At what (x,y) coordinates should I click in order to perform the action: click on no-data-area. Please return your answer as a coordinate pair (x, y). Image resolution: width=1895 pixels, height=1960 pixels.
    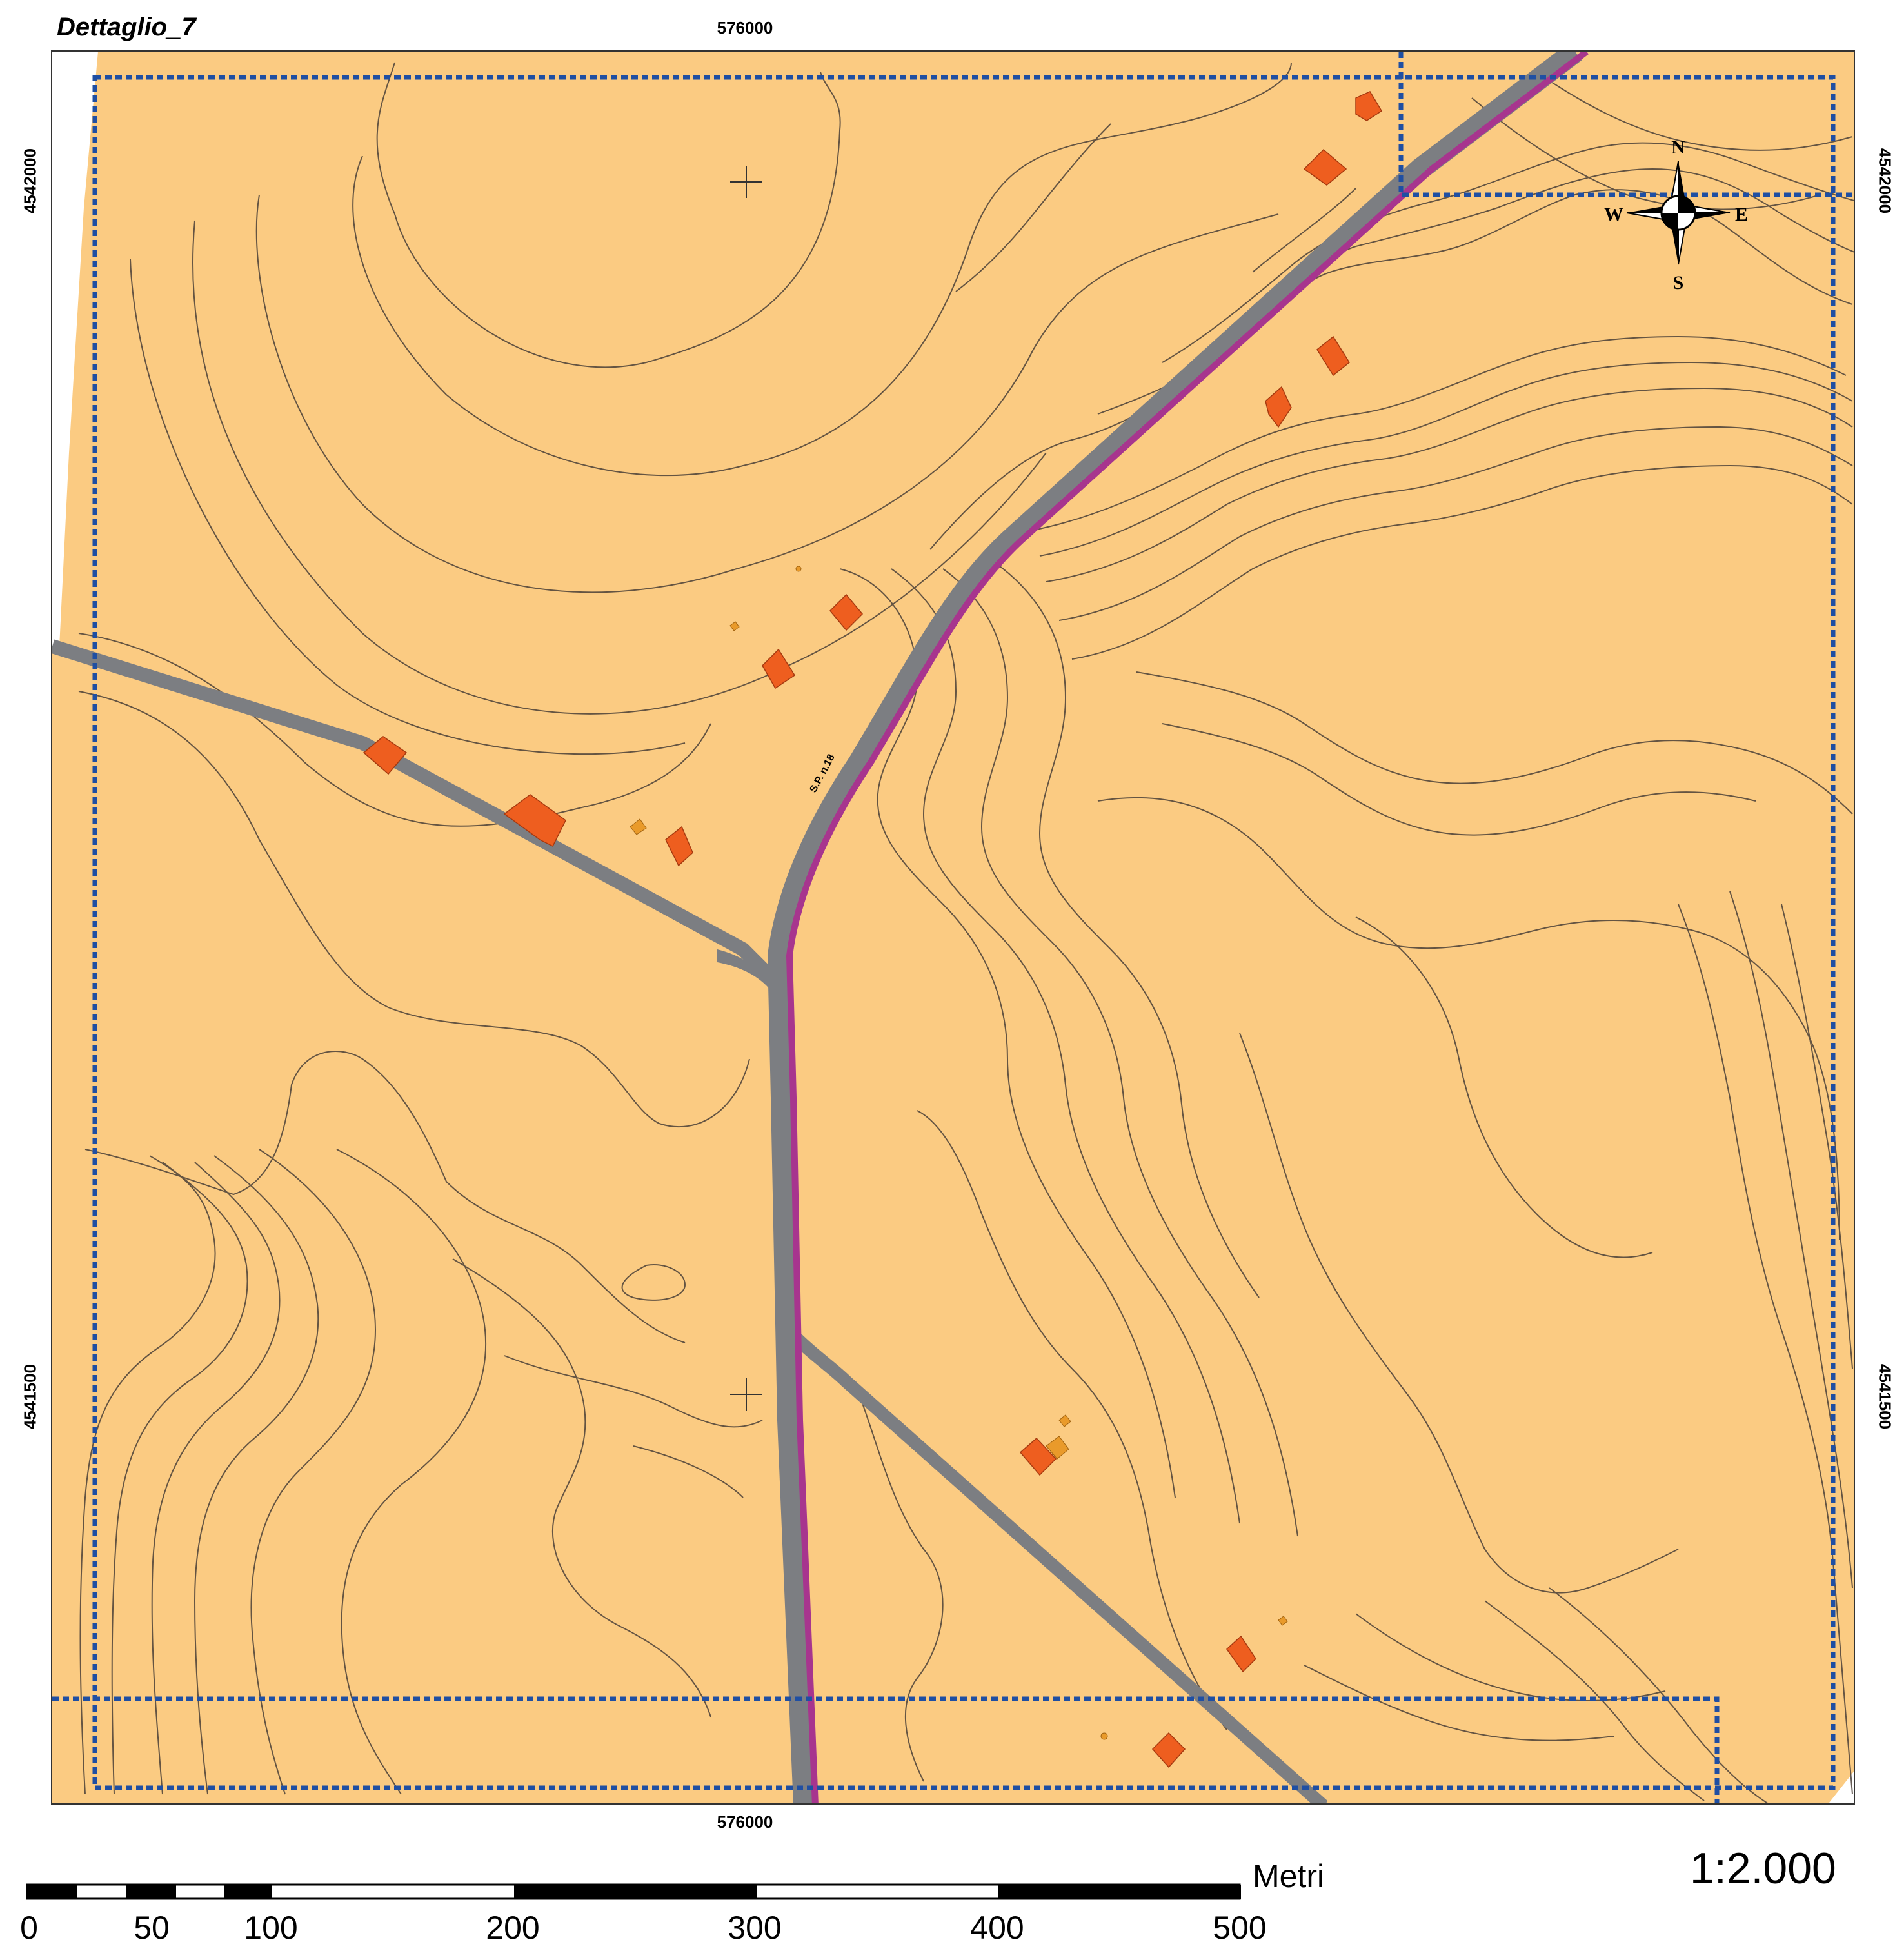
    Looking at the image, I should click on (75, 349).